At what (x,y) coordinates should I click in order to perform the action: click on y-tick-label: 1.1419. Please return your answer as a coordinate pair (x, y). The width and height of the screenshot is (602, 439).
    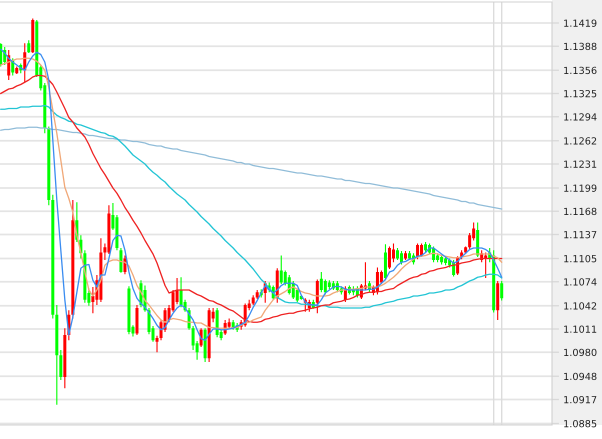
    Looking at the image, I should click on (580, 23).